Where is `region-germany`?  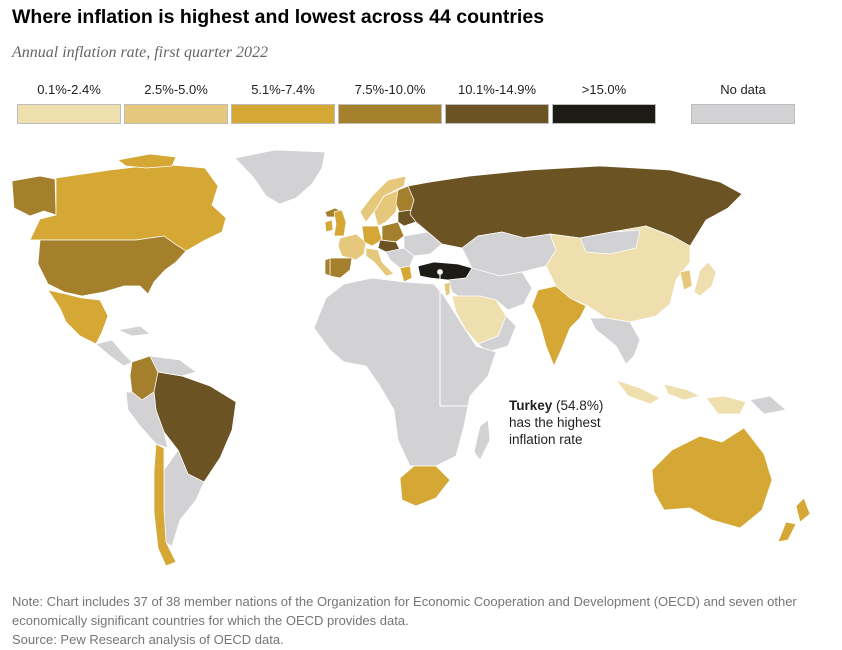
region-germany is located at coordinates (372, 236).